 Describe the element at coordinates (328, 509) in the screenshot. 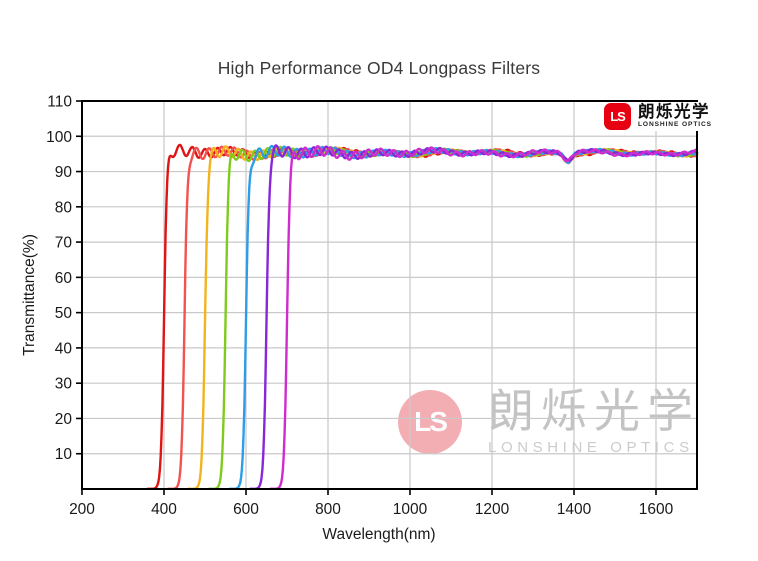

I see `x-tick-label: 800` at that location.